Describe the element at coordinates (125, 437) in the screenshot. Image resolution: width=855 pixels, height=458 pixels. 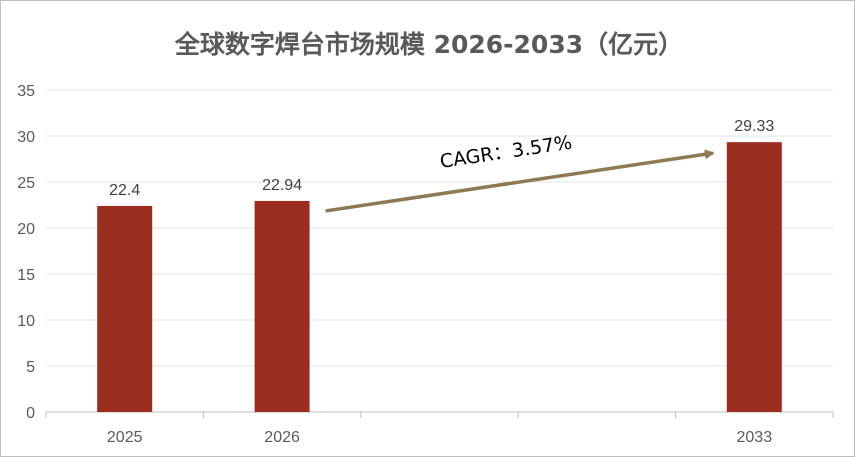
I see `x-tick-label: 2025` at that location.